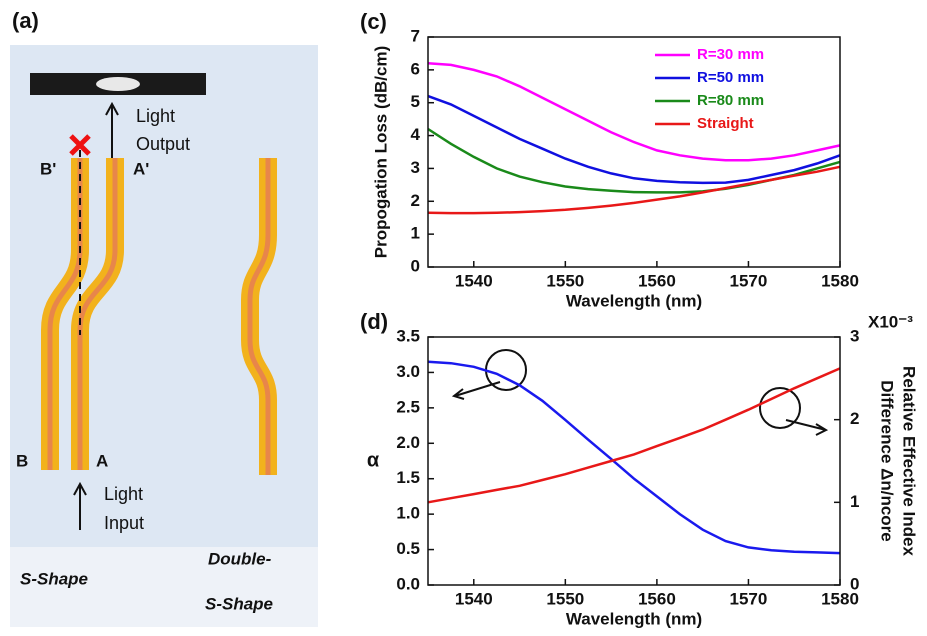 This screenshot has width=927, height=636. I want to click on panel-label: (a), so click(25, 20).